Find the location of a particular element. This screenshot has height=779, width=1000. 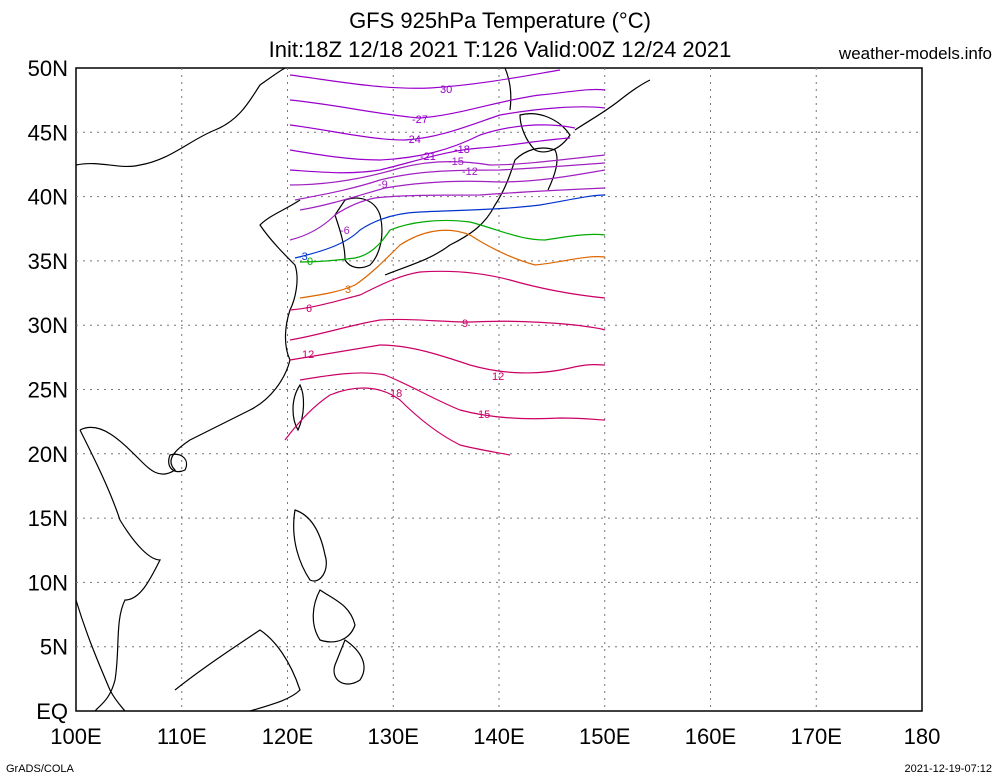

contour-line-minus27 is located at coordinates (447, 103).